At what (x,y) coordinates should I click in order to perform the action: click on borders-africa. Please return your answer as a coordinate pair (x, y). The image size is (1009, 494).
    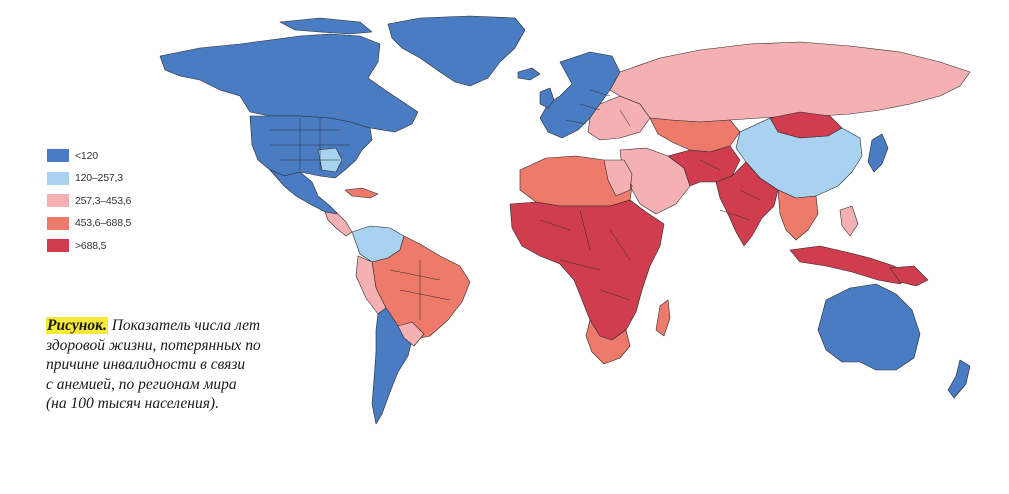
    Looking at the image, I should click on (585, 255).